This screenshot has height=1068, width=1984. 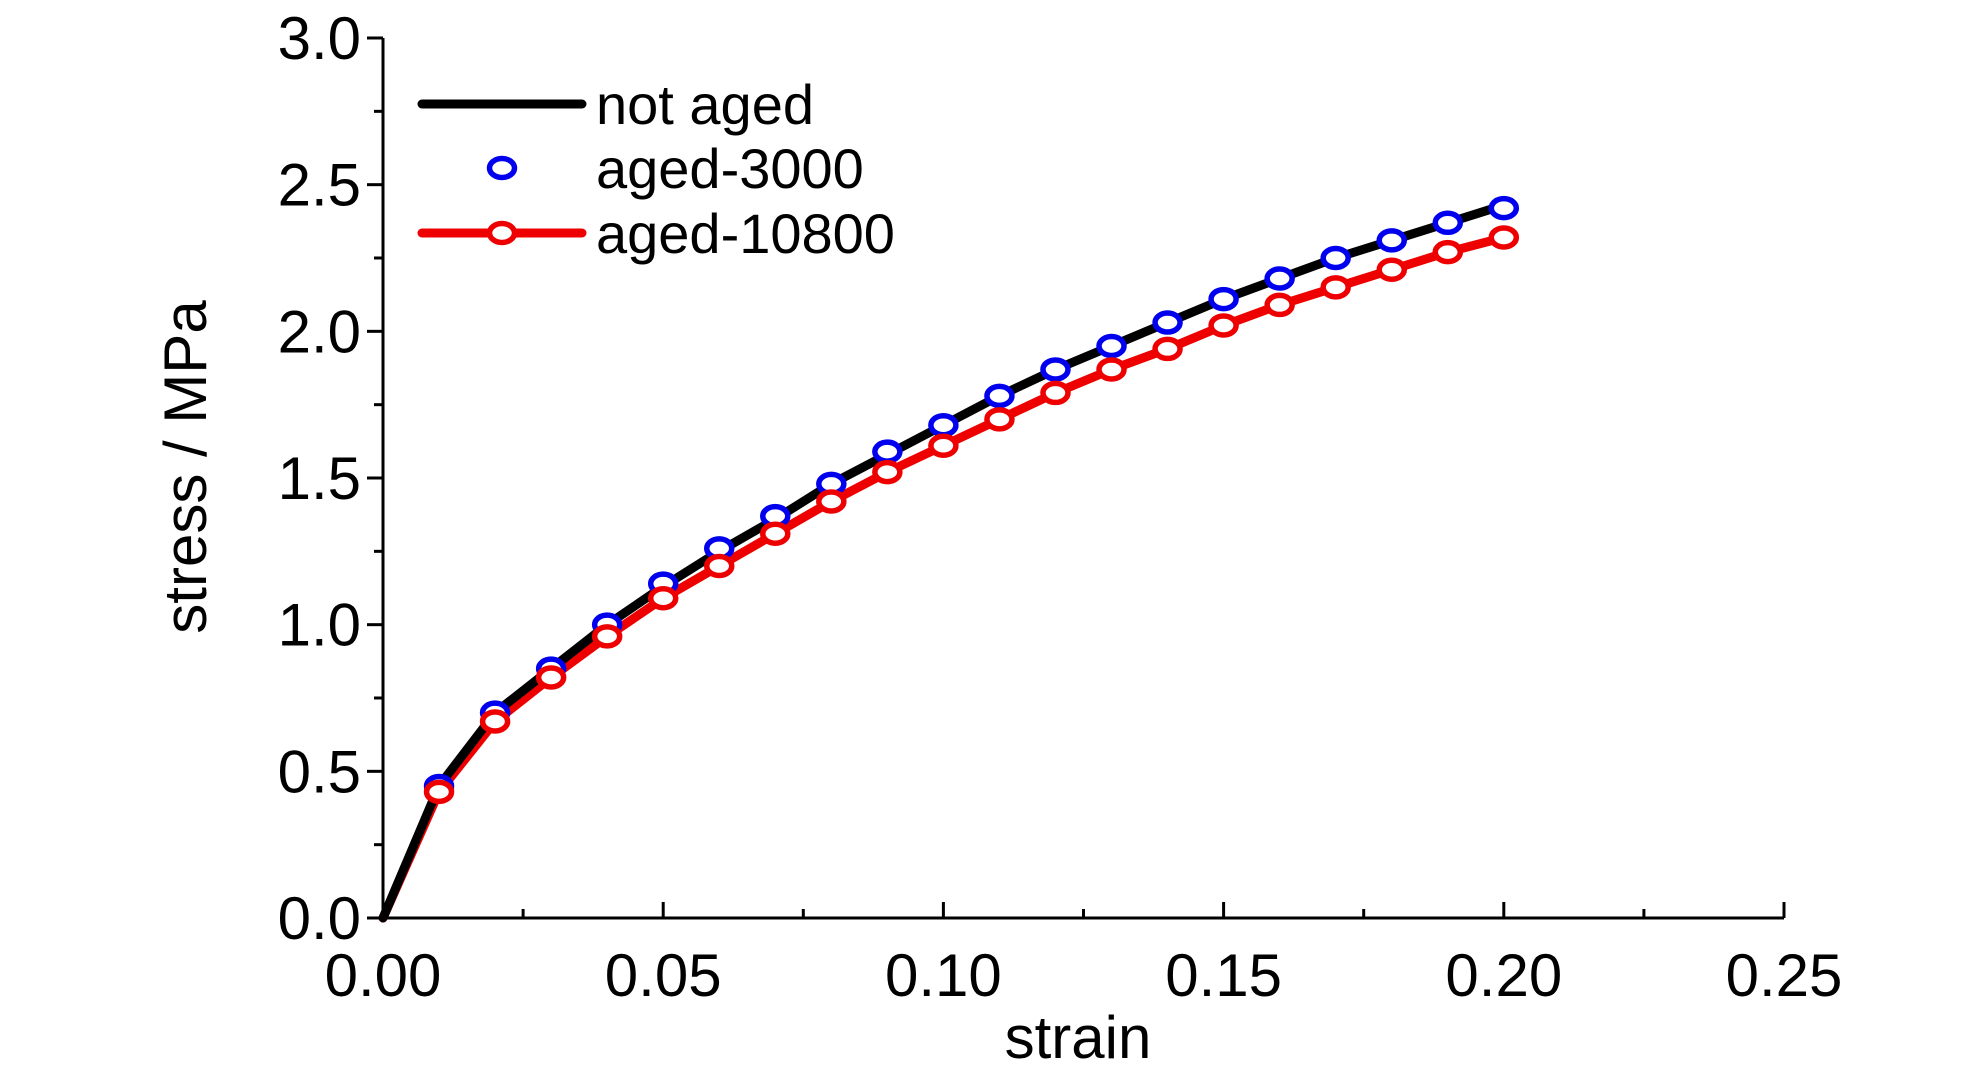 What do you see at coordinates (319, 625) in the screenshot?
I see `y-tick-label: 1.0` at bounding box center [319, 625].